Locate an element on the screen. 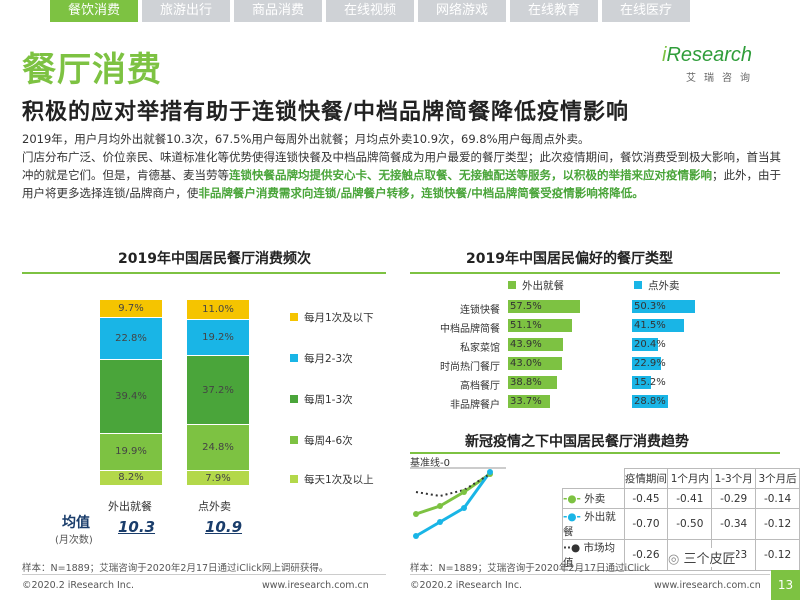  freq-legend-item-4: 每天1次及以上 is located at coordinates (332, 479).